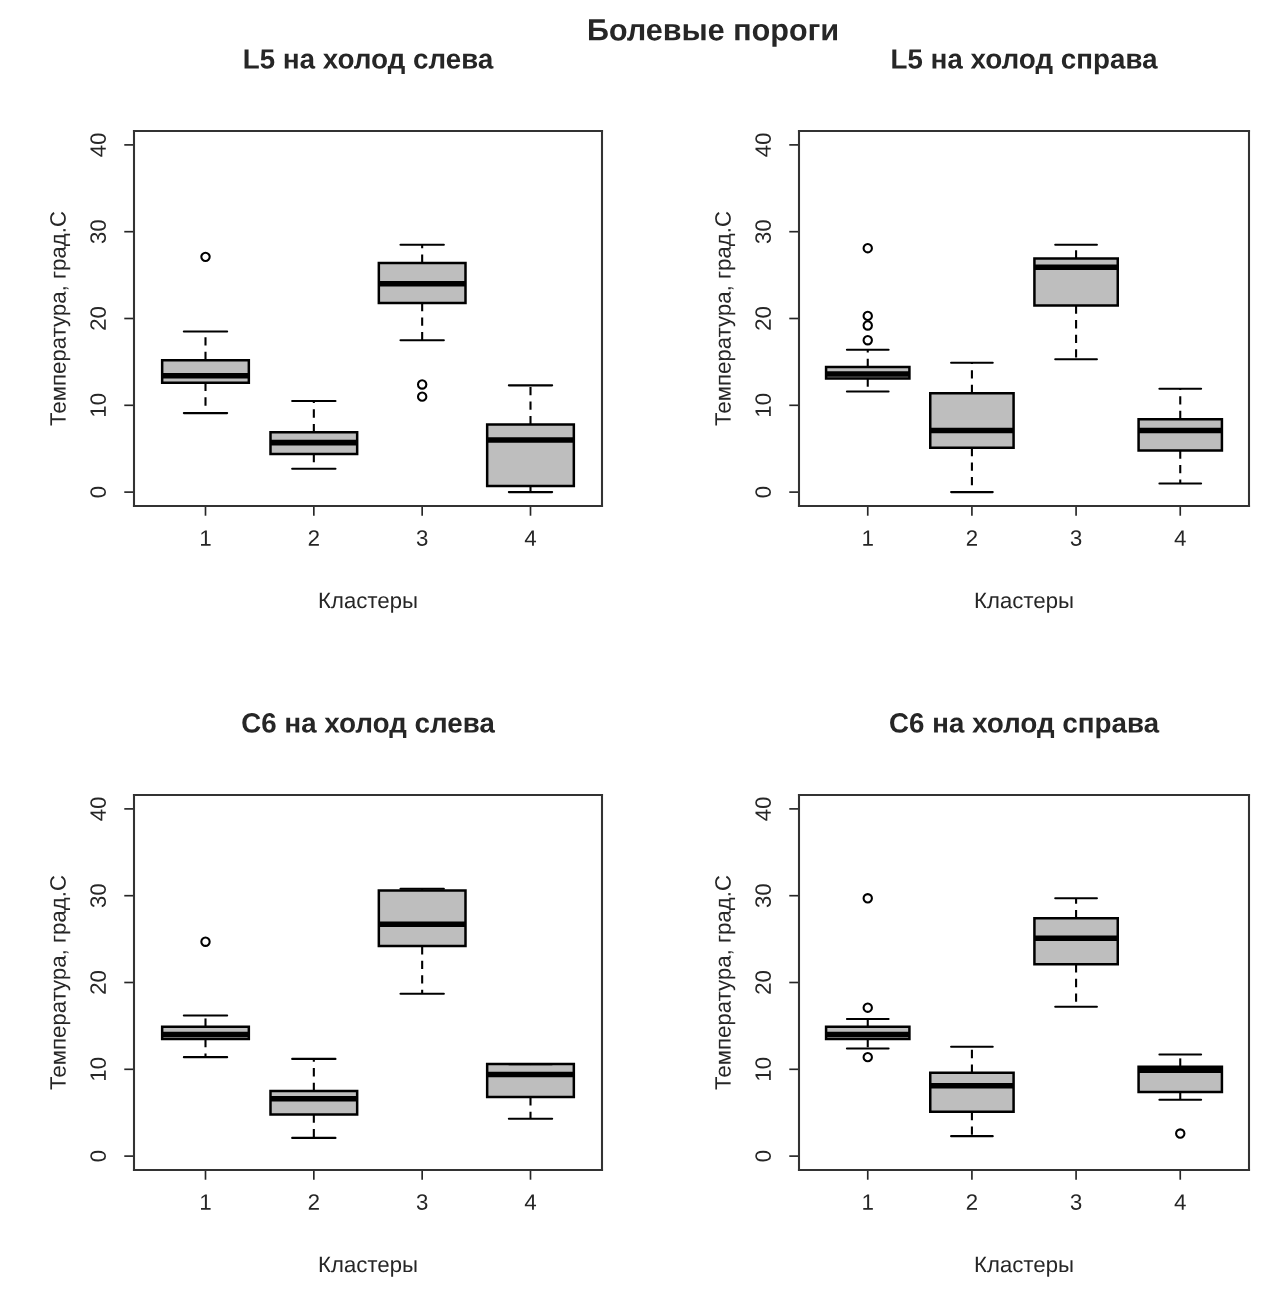 This screenshot has height=1298, width=1262. I want to click on chart-title: L5 на холод слева, so click(369, 62).